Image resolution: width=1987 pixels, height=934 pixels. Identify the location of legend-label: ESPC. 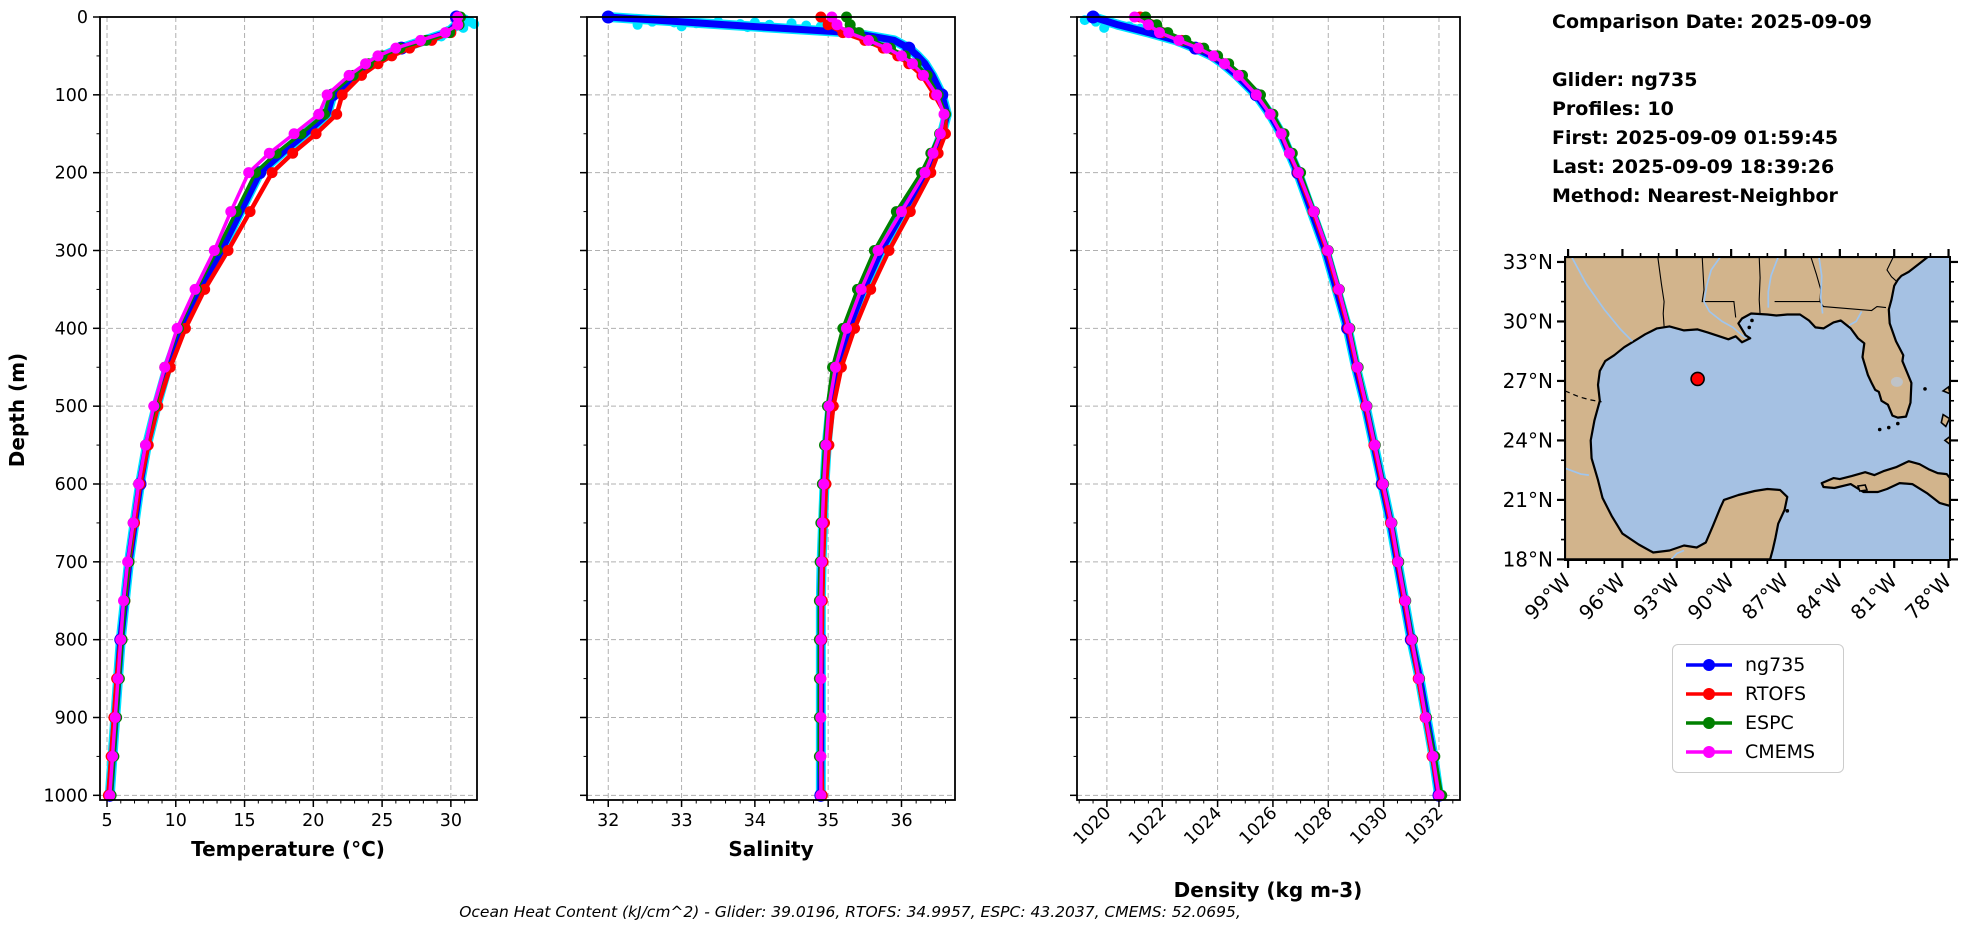
(1769, 723).